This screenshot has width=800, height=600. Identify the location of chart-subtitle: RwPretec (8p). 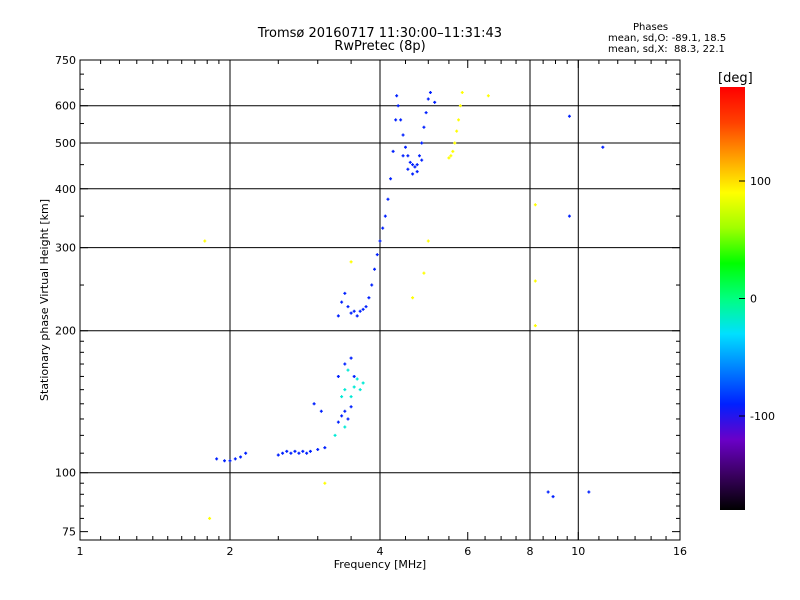
(380, 46).